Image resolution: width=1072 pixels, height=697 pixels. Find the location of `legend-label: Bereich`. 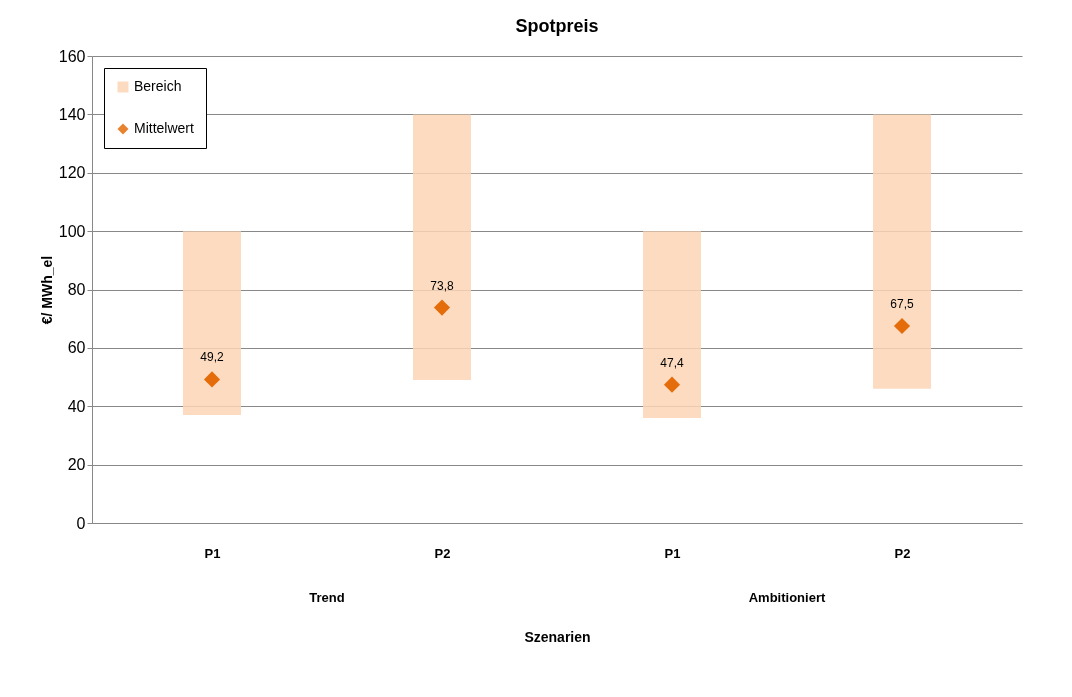

legend-label: Bereich is located at coordinates (158, 86).